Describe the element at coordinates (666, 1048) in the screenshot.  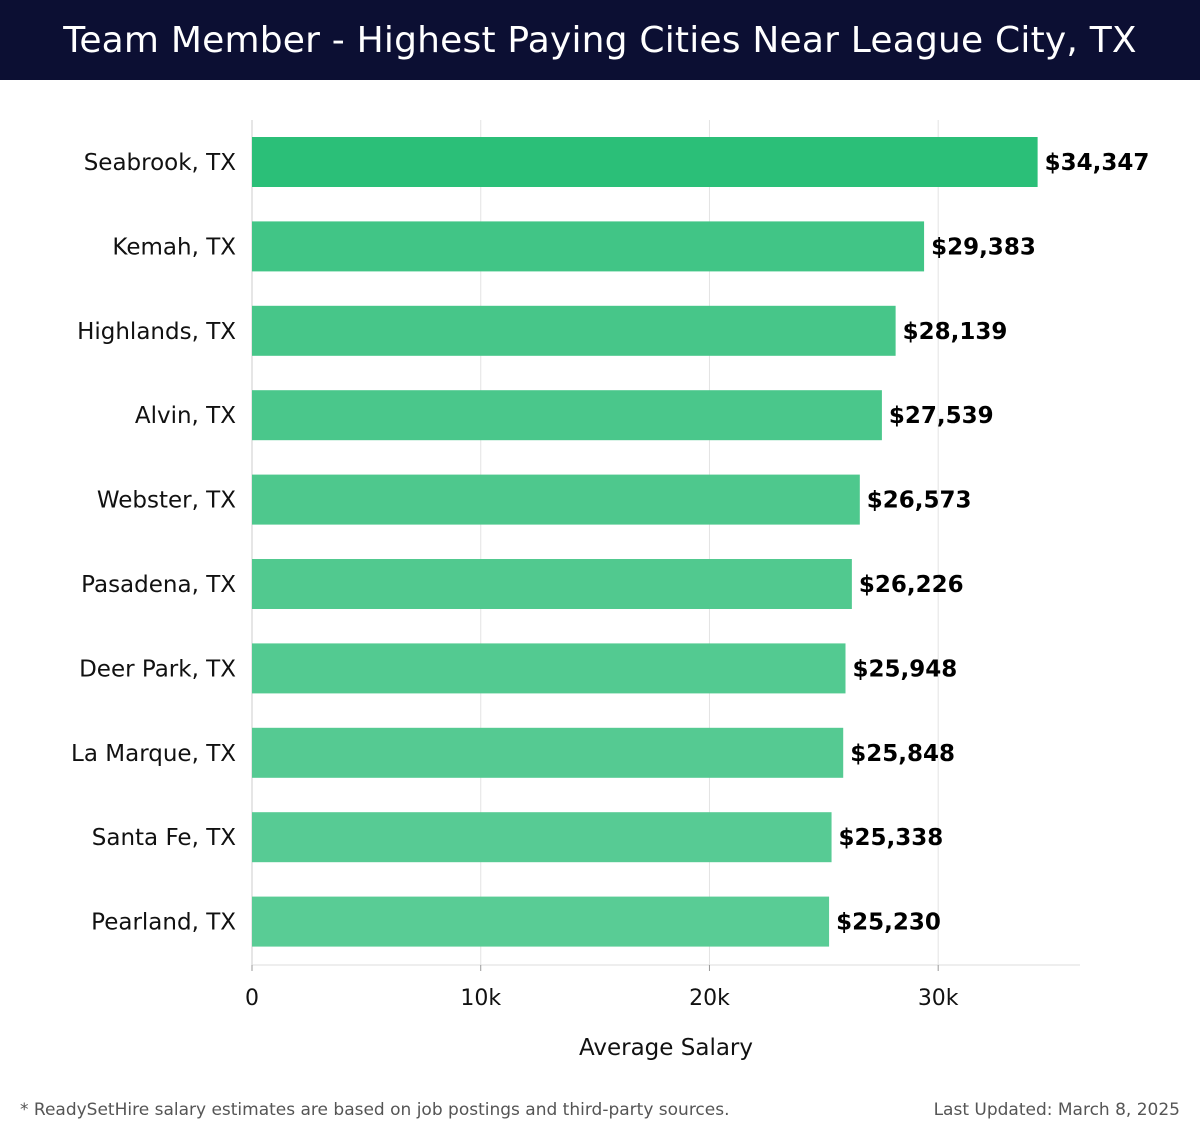
I see `x-axis-title: Average Salary` at that location.